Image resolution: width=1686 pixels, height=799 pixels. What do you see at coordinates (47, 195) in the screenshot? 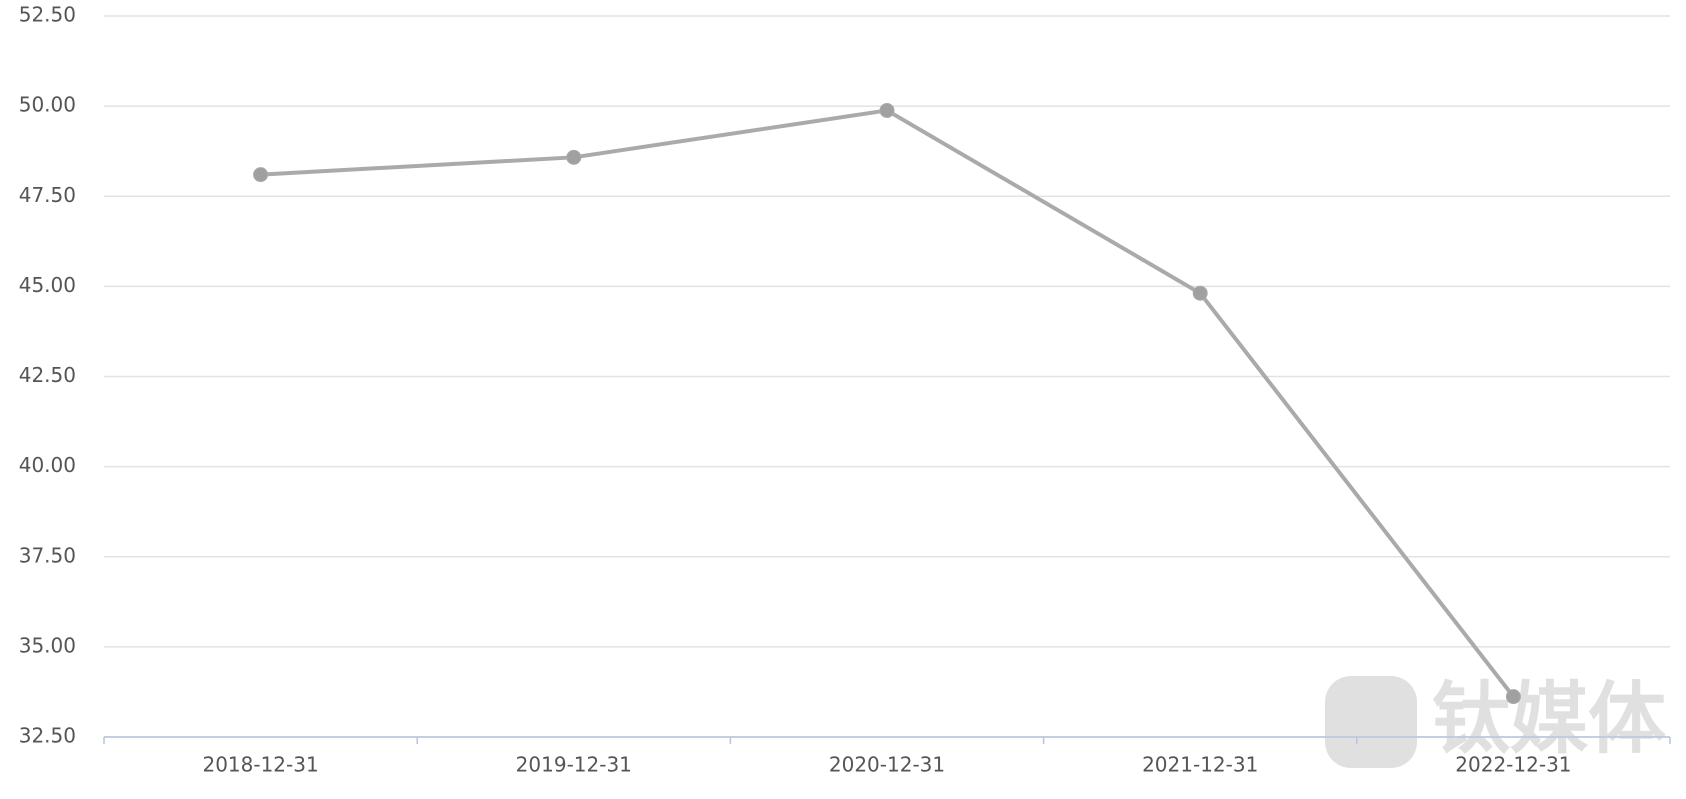
I see `y-tick-label: 47.50` at bounding box center [47, 195].